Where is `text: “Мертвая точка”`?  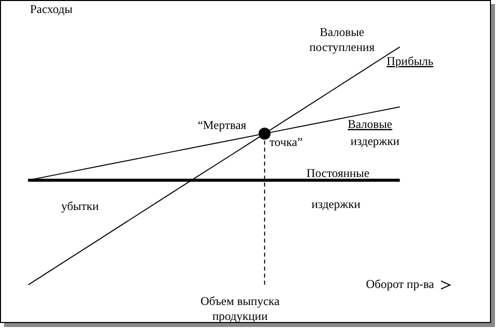
text: “Мертвая точка” is located at coordinates (250, 133).